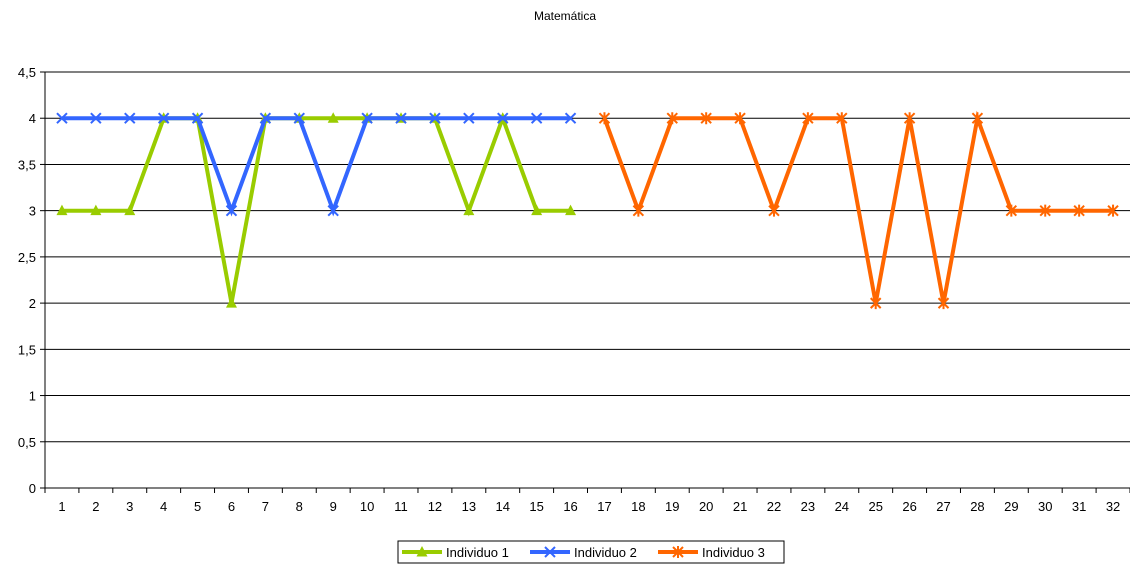 This screenshot has height=568, width=1130. What do you see at coordinates (32, 211) in the screenshot?
I see `y-tick-label: 3` at bounding box center [32, 211].